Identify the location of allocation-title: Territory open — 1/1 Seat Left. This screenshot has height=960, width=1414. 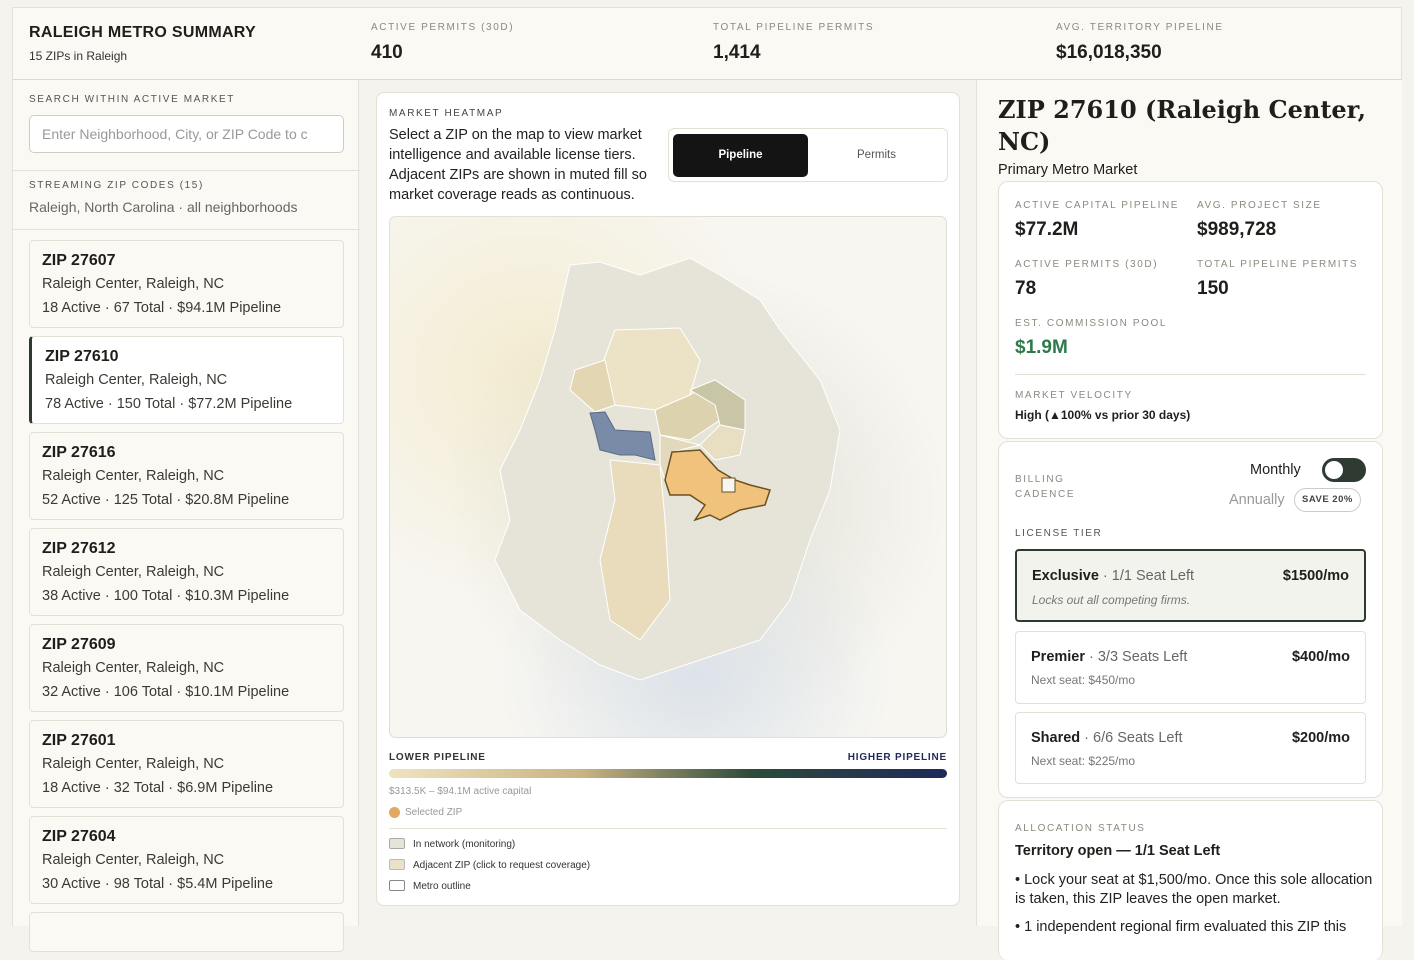
(1118, 851).